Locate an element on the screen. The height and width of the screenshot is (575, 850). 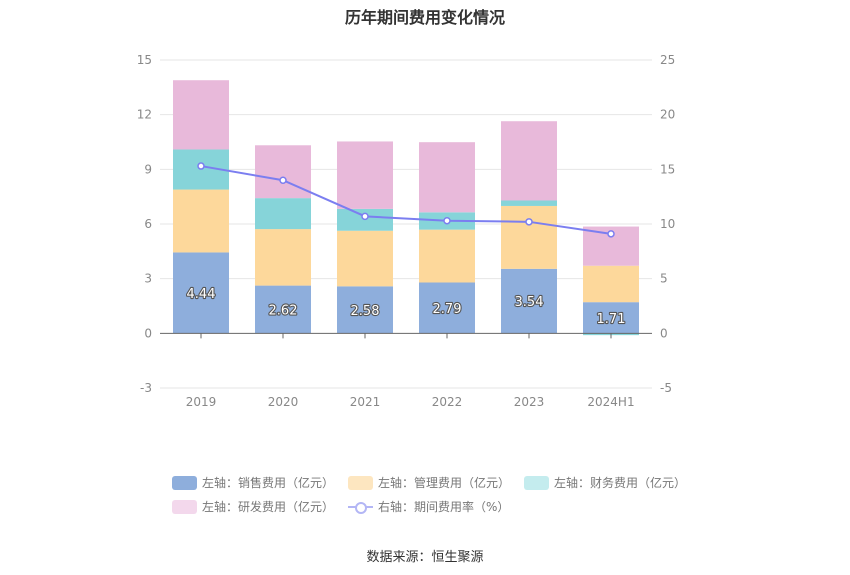
legend-row-1: 左轴：销售费用（亿元） 左轴：管理费用（亿元） 左轴：财务费用（亿元） is located at coordinates (436, 482).